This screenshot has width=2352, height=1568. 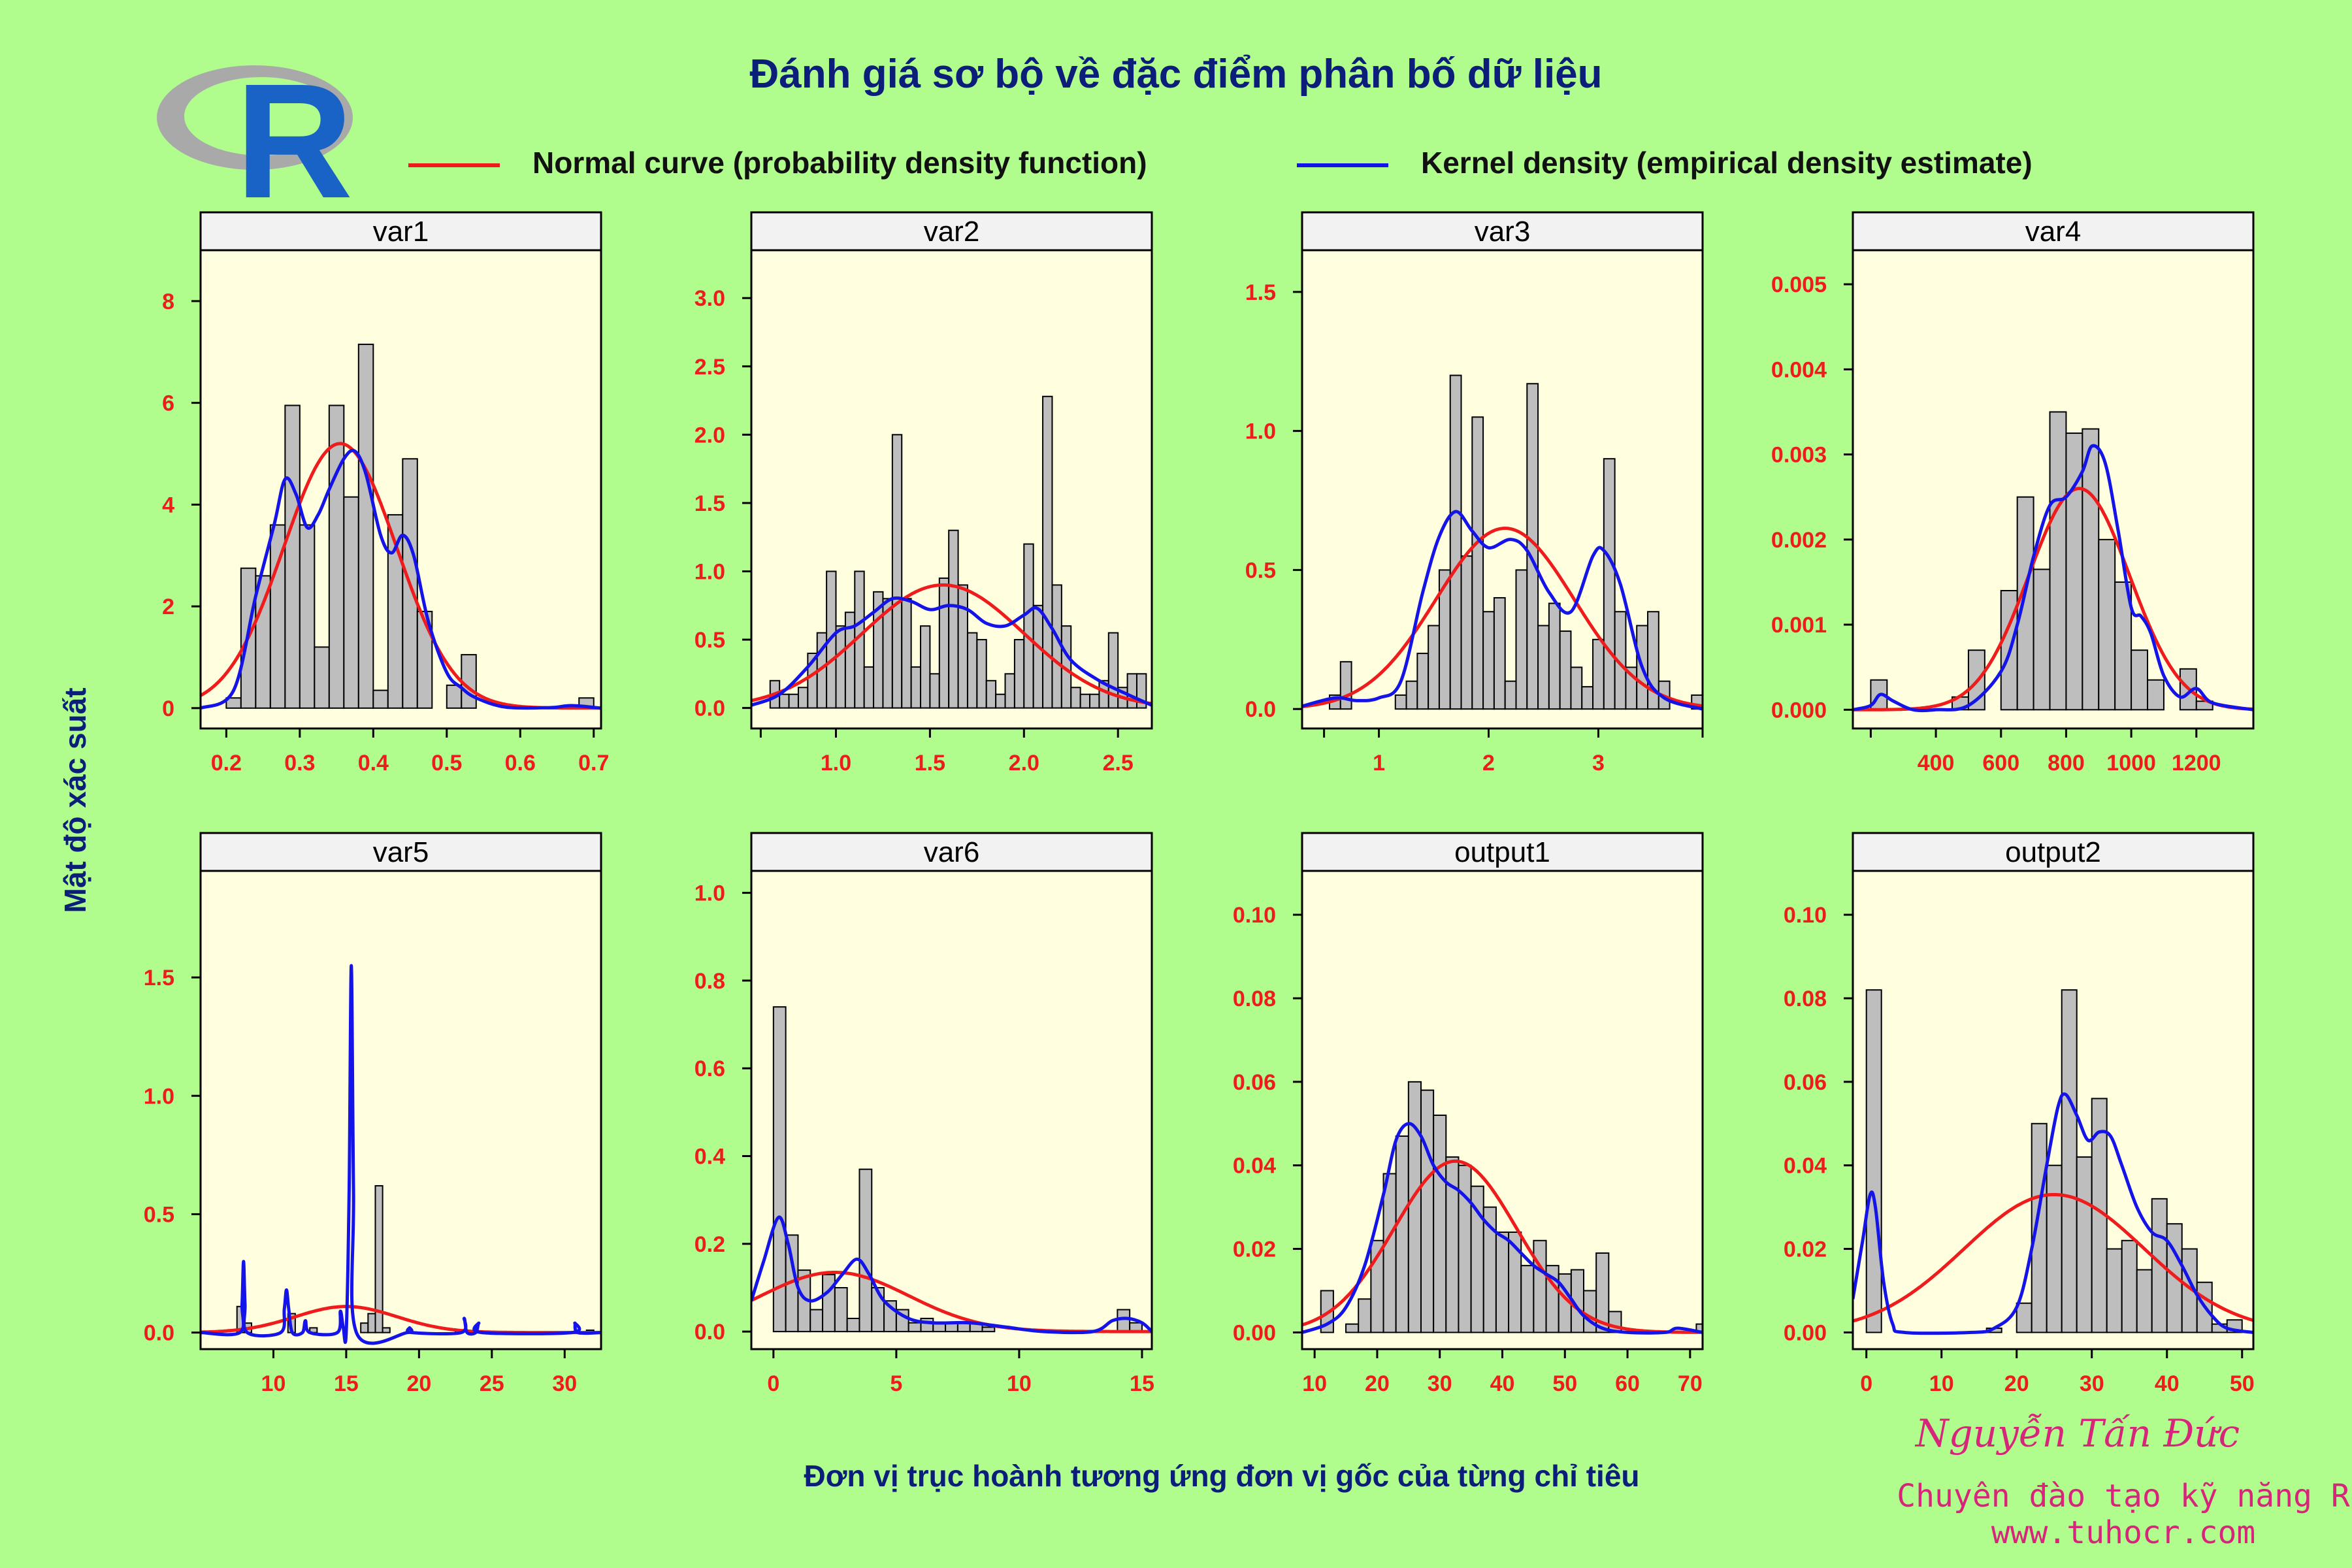 What do you see at coordinates (1502, 852) in the screenshot?
I see `panel-title: output1` at bounding box center [1502, 852].